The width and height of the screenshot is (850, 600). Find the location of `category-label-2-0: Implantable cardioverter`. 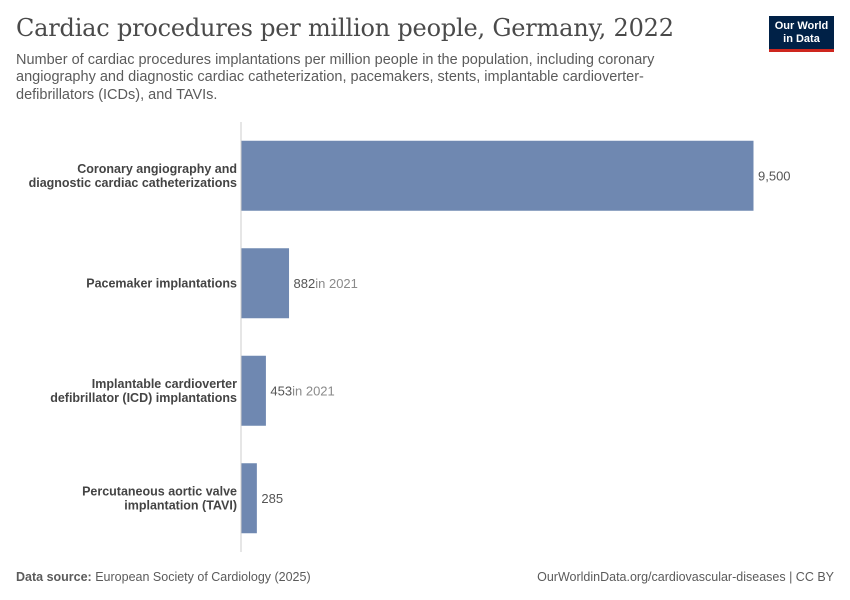

category-label-2-0: Implantable cardioverter is located at coordinates (164, 384).